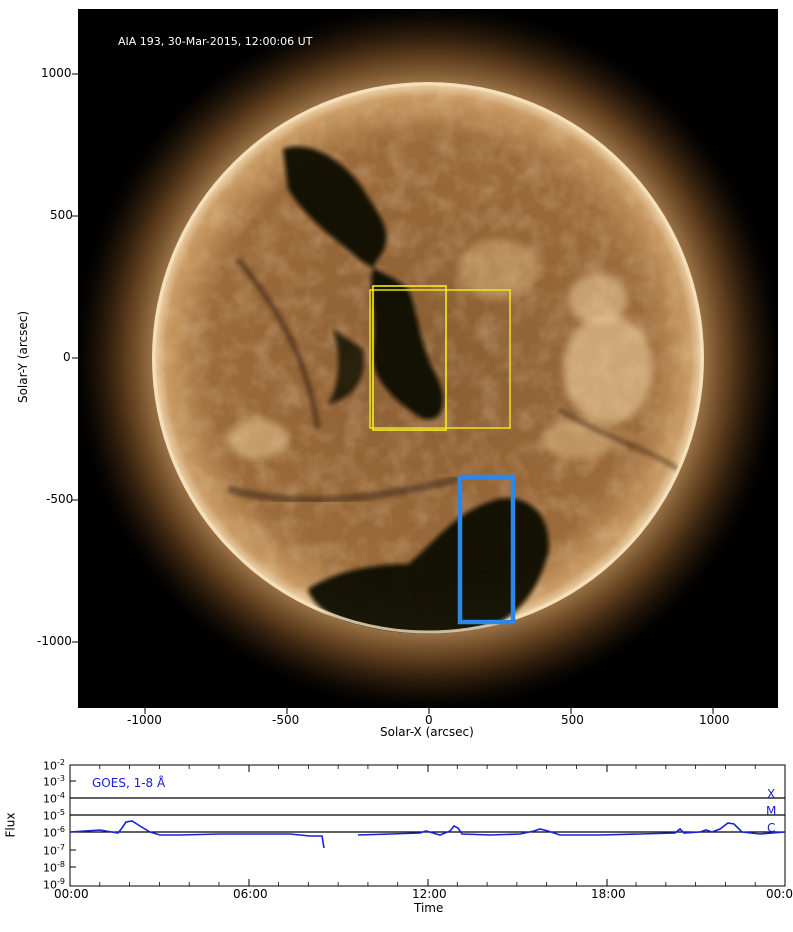 This screenshot has height=932, width=793. Describe the element at coordinates (429, 894) in the screenshot. I see `goes-x-tick-label: 12:00` at that location.